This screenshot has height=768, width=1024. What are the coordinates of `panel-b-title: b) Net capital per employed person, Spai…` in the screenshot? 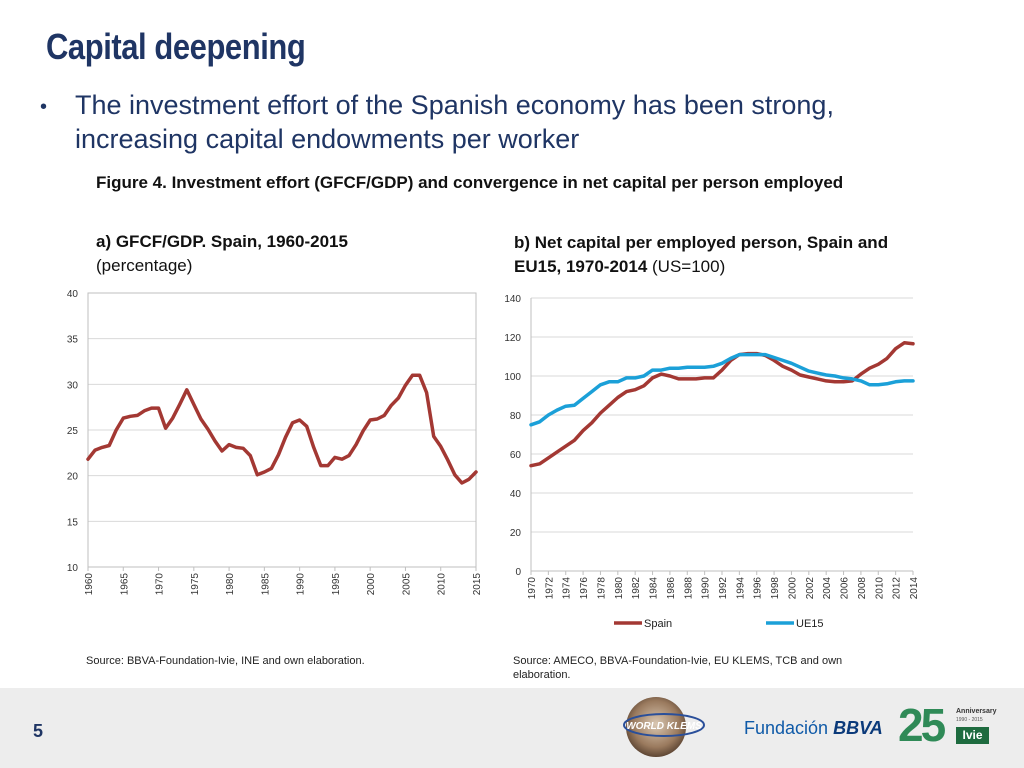 It's located at (701, 254).